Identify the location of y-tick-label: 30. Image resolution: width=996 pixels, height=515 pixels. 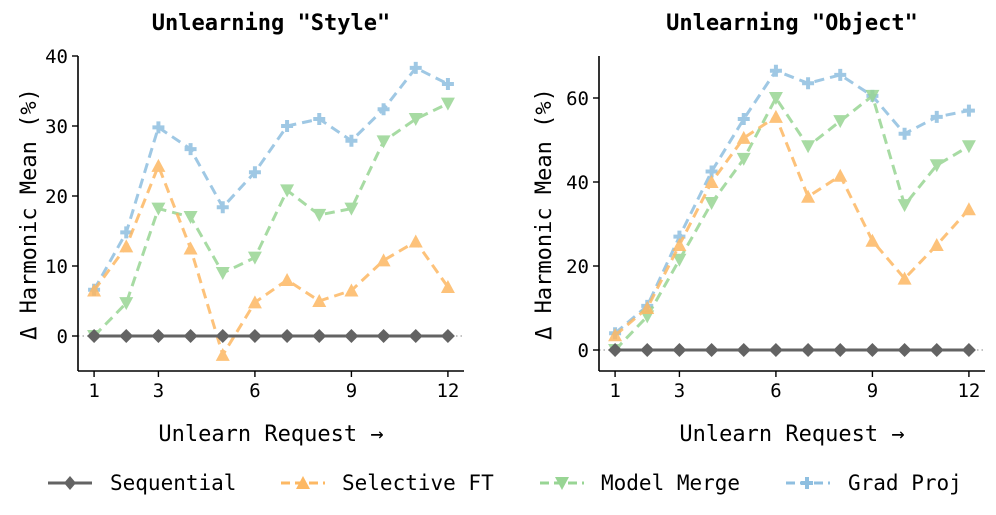
(56, 127).